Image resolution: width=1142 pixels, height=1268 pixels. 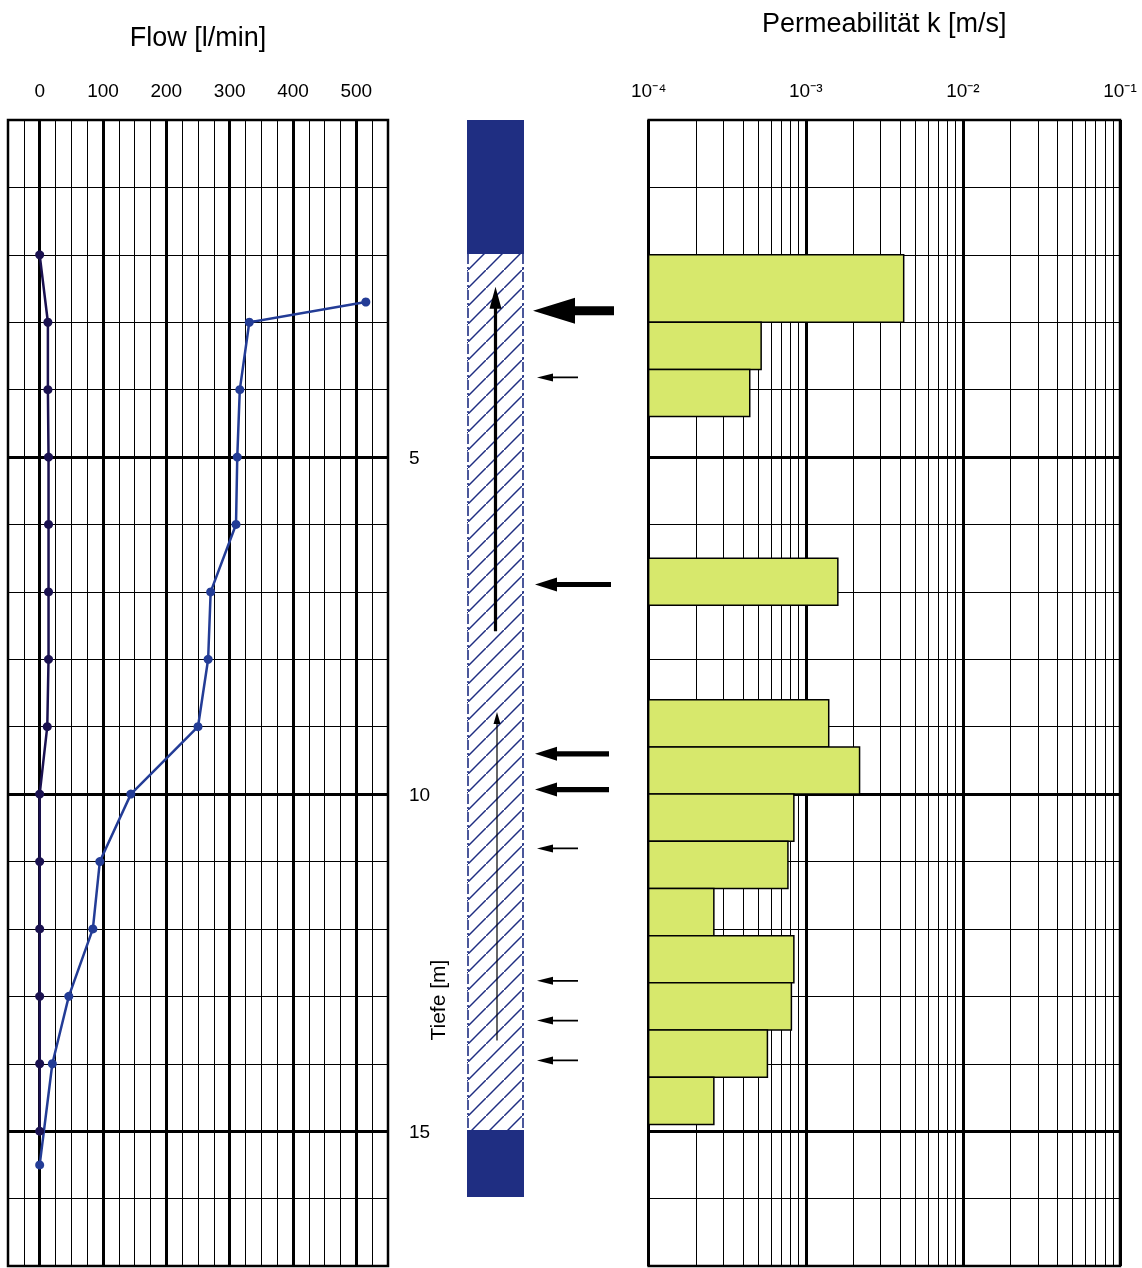 What do you see at coordinates (437, 1000) in the screenshot?
I see `y-axis-title: Tiefe [m]` at bounding box center [437, 1000].